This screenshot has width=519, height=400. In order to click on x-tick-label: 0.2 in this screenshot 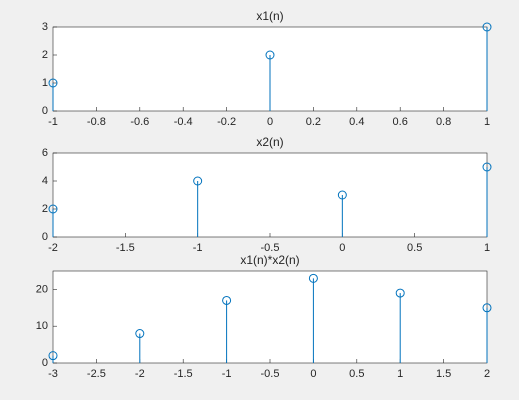, I will do `click(313, 122)`.